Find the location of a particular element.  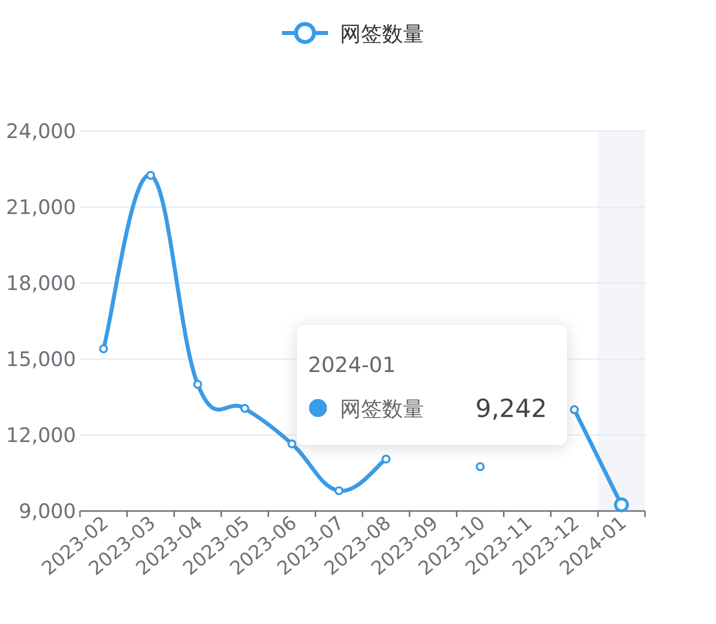

y-tick-label: 24,000 is located at coordinates (41, 131).